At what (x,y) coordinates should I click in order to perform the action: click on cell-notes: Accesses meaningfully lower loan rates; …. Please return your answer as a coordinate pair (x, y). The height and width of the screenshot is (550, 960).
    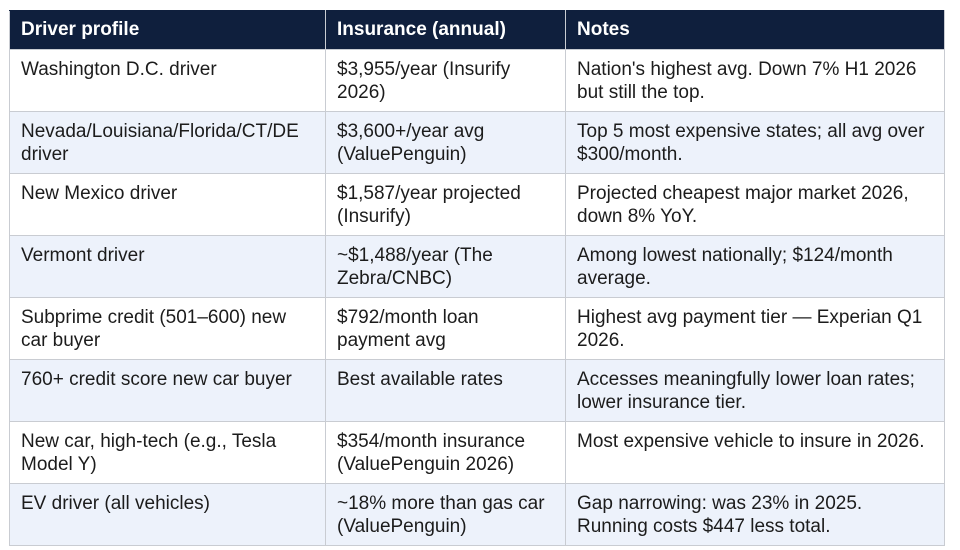
    Looking at the image, I should click on (755, 390).